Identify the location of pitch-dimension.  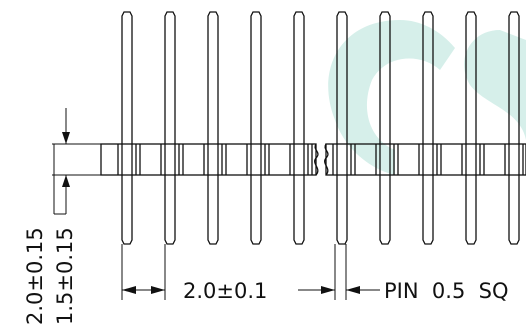
(143, 272).